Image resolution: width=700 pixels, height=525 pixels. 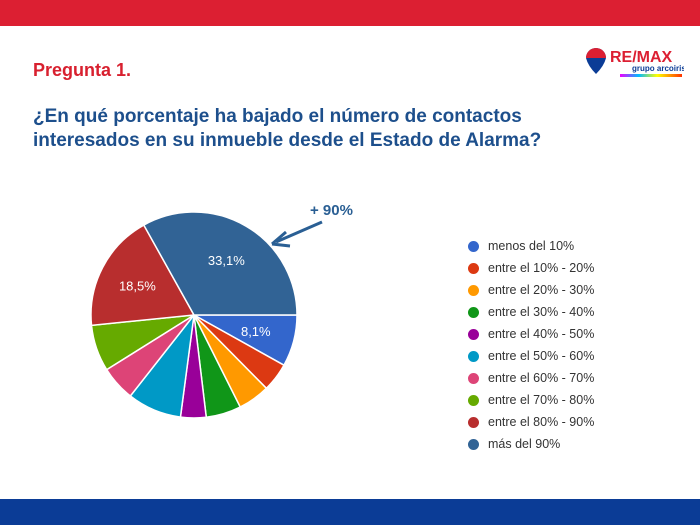 I want to click on legend-item: entre el 10% - 20%, so click(x=531, y=268).